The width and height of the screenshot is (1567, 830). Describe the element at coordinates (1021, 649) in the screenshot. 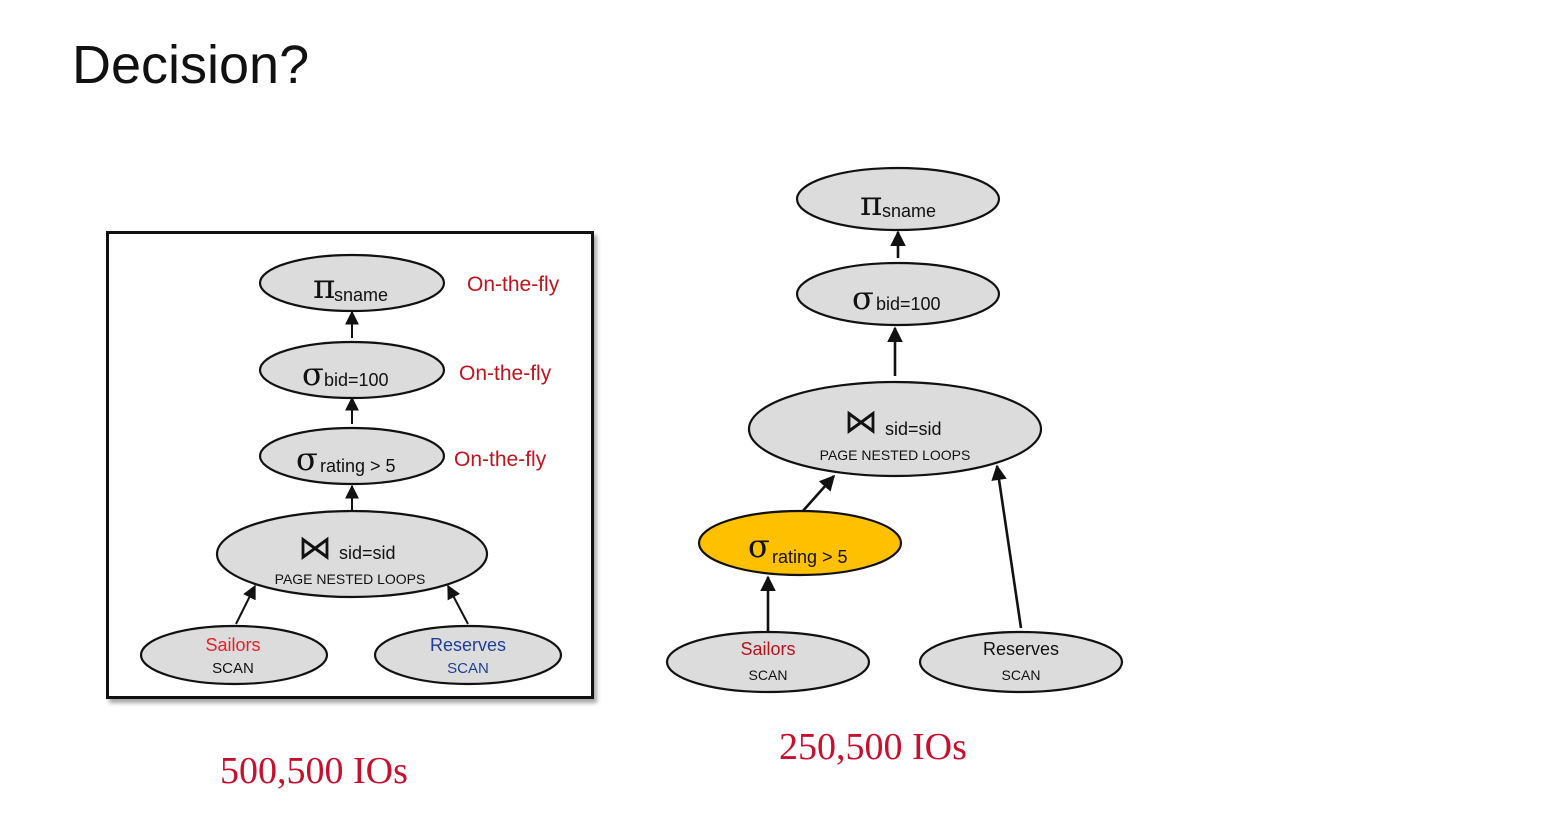

I see `right-reserves-label: Reserves` at that location.